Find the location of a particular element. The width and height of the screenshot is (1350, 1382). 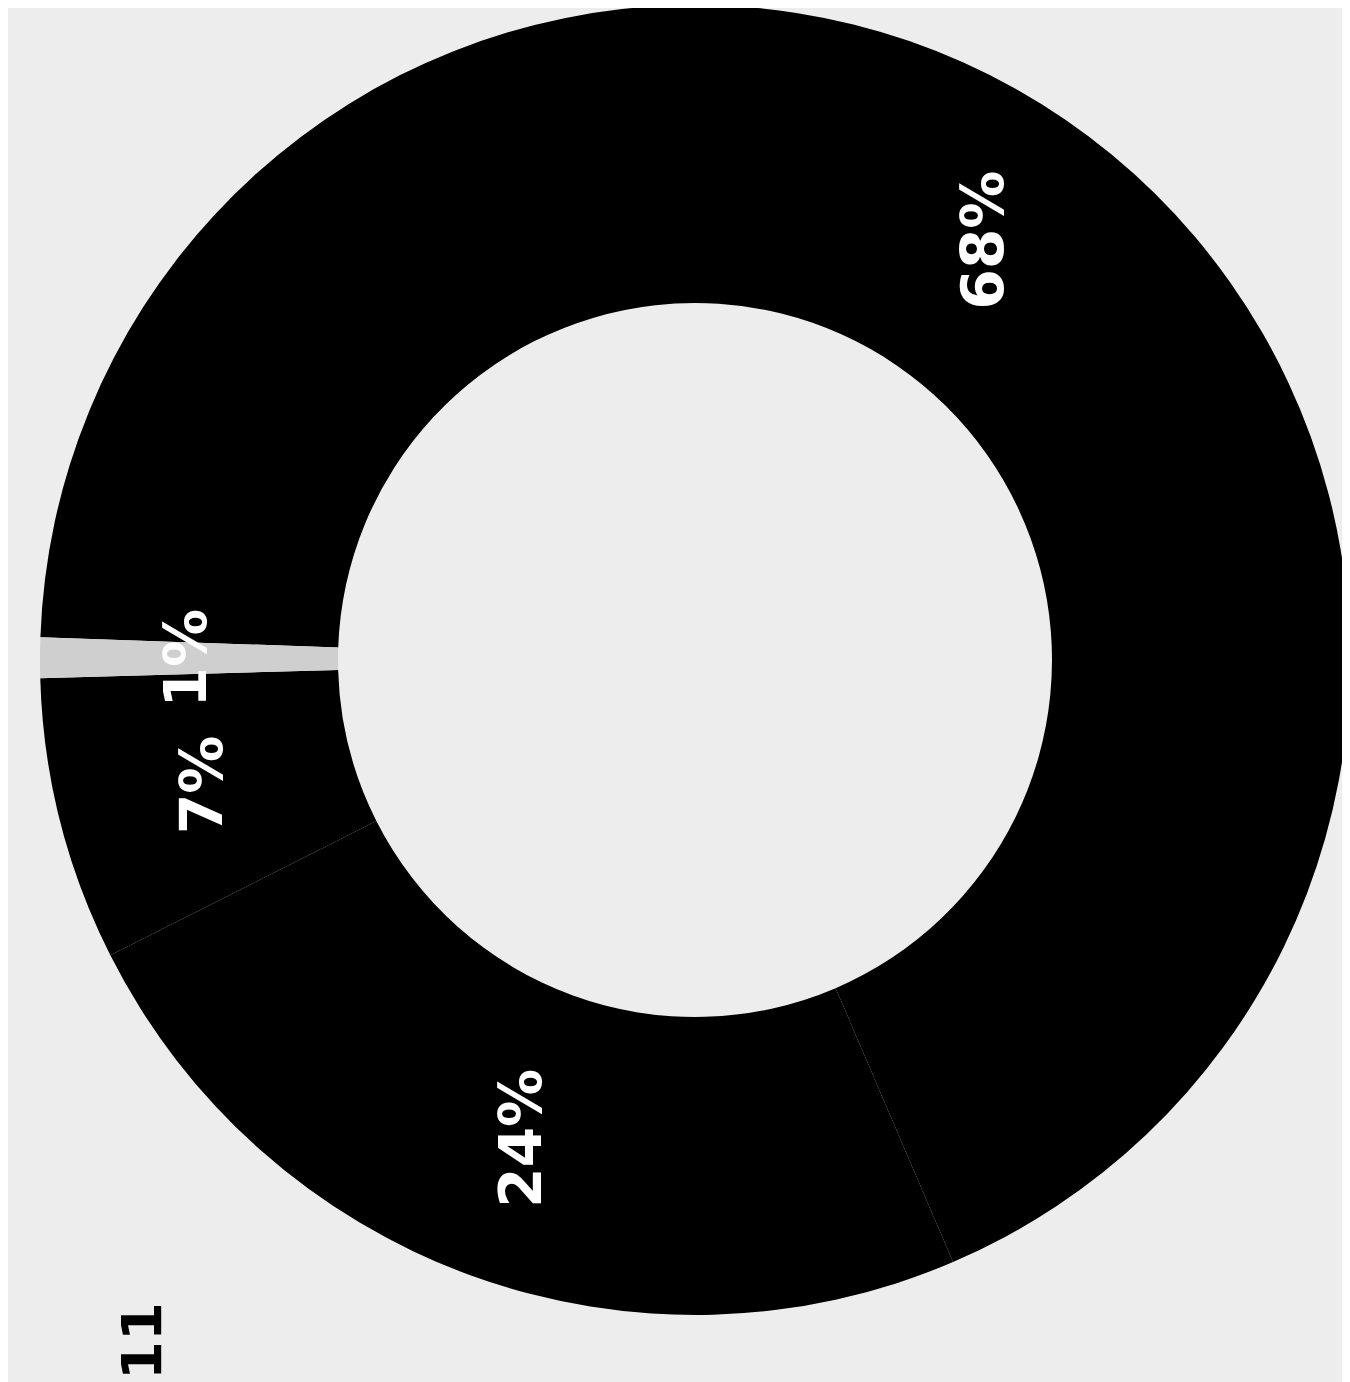

data-label: 24% is located at coordinates (520, 1138).